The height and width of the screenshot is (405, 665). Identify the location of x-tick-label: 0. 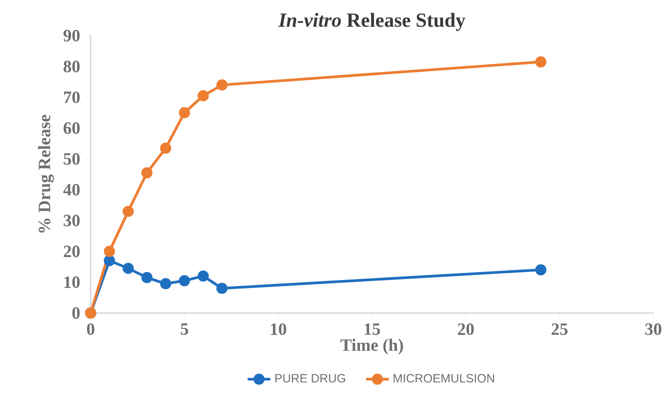
(90, 329).